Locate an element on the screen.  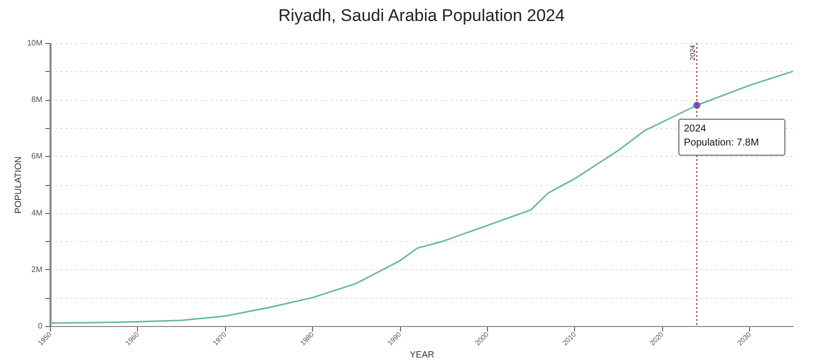
annotation: 2024 Population: 7.8M is located at coordinates (721, 135).